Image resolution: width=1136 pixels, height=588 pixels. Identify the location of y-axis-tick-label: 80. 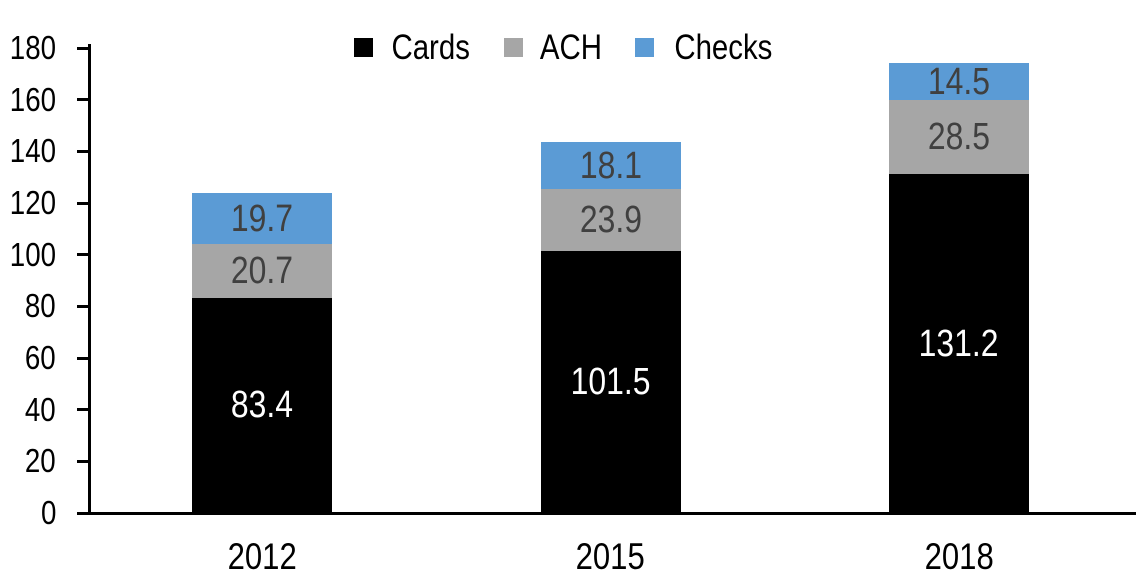
(28, 306).